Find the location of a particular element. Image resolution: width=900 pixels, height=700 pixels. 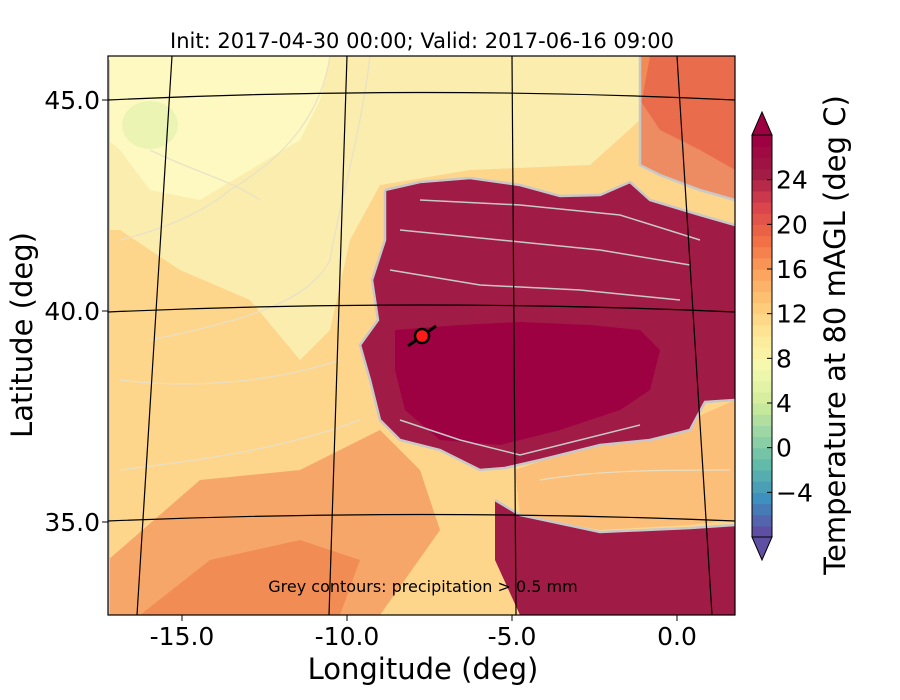

x-tick-label: -5.0 is located at coordinates (512, 636).